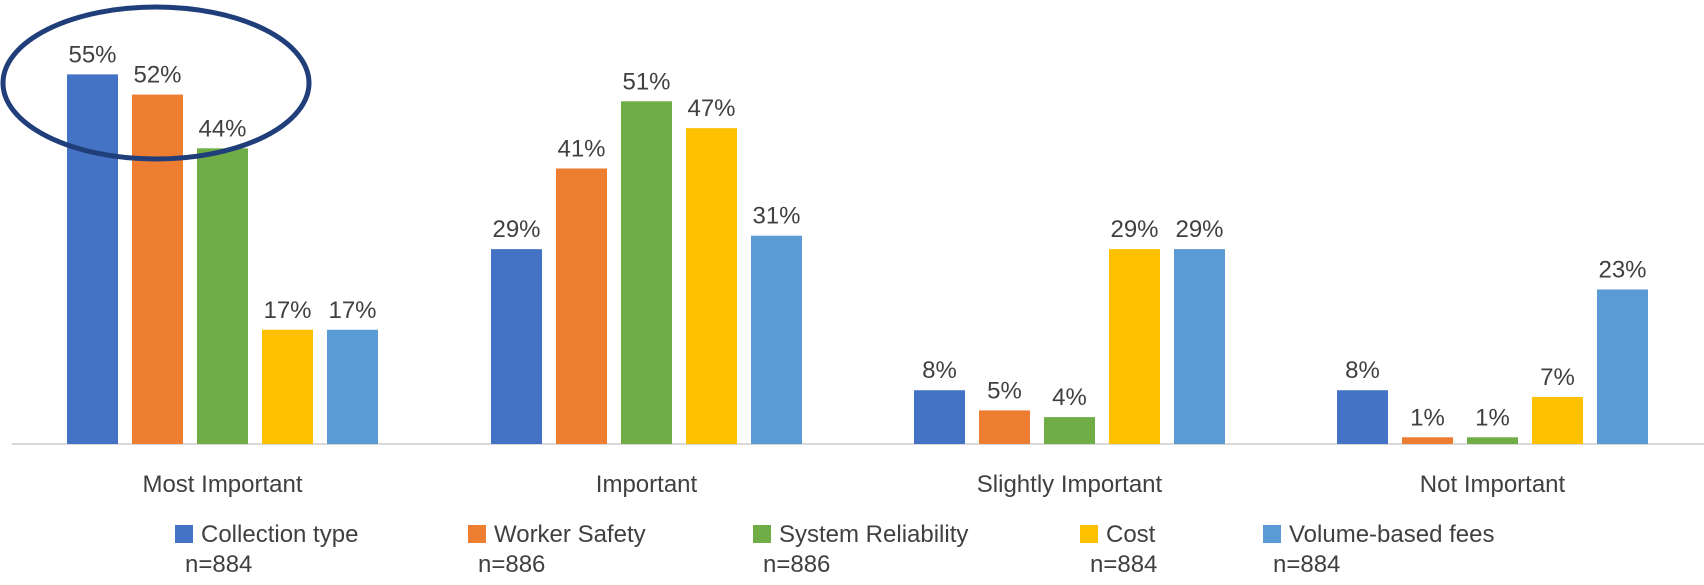 This screenshot has height=585, width=1704. I want to click on bar-collection-type-most-important, so click(92, 259).